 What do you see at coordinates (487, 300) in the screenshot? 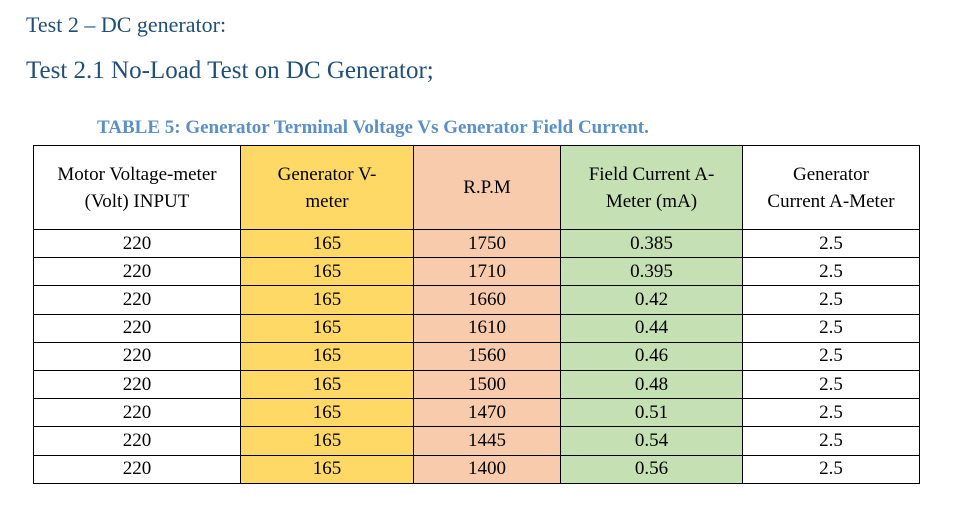
I see `table-cell: 1660` at bounding box center [487, 300].